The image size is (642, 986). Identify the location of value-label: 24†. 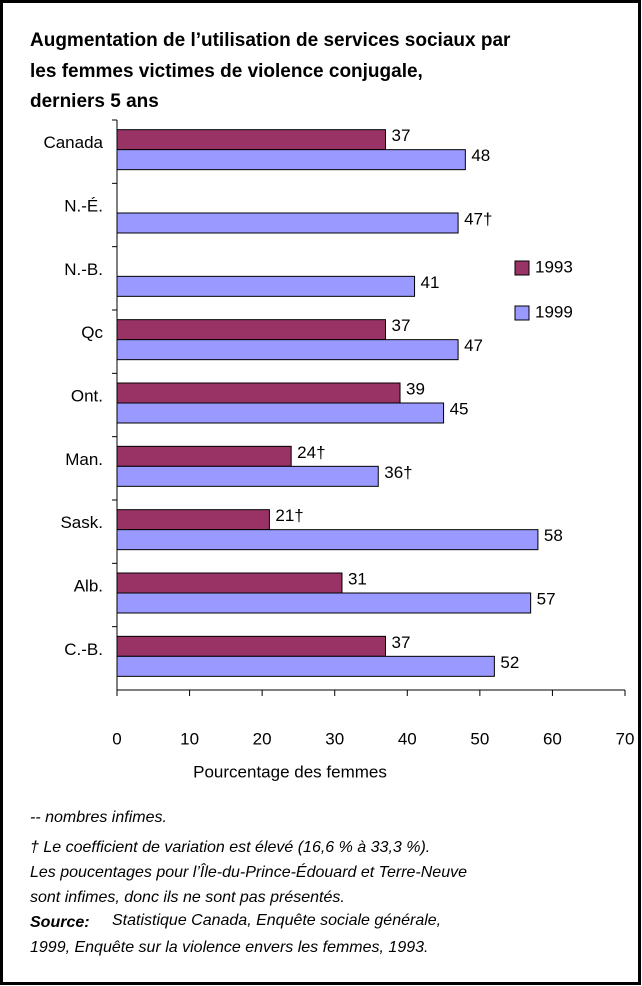
(311, 452).